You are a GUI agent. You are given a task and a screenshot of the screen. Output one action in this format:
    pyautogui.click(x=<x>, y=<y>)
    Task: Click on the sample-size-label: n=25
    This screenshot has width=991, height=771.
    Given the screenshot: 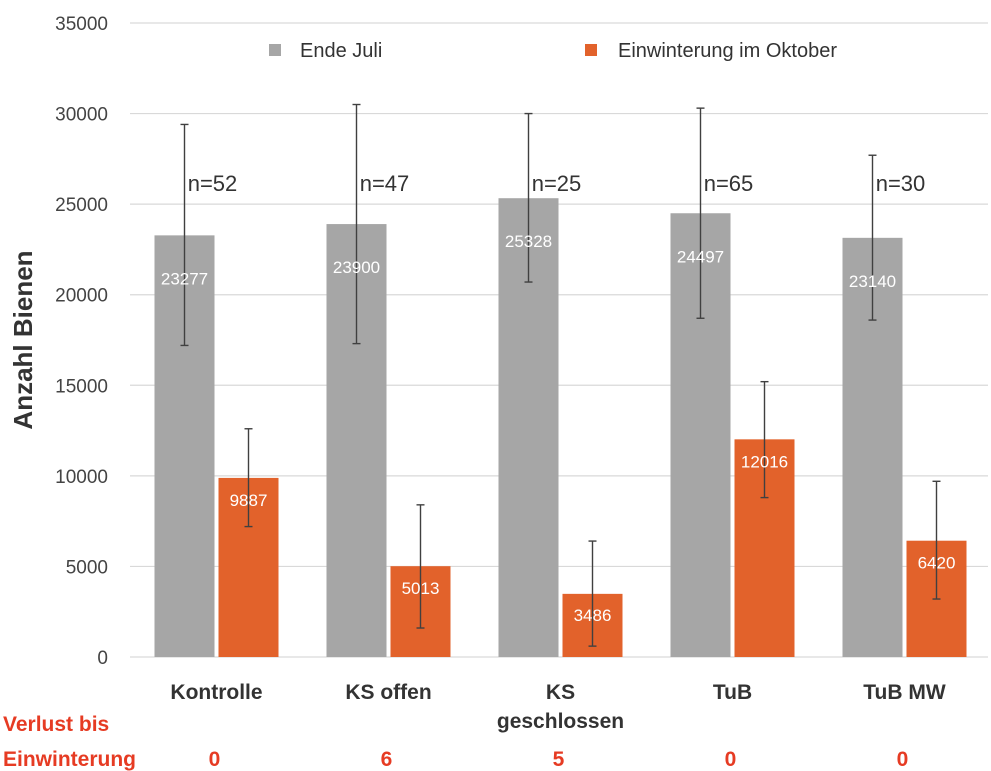 What is the action you would take?
    pyautogui.click(x=557, y=183)
    